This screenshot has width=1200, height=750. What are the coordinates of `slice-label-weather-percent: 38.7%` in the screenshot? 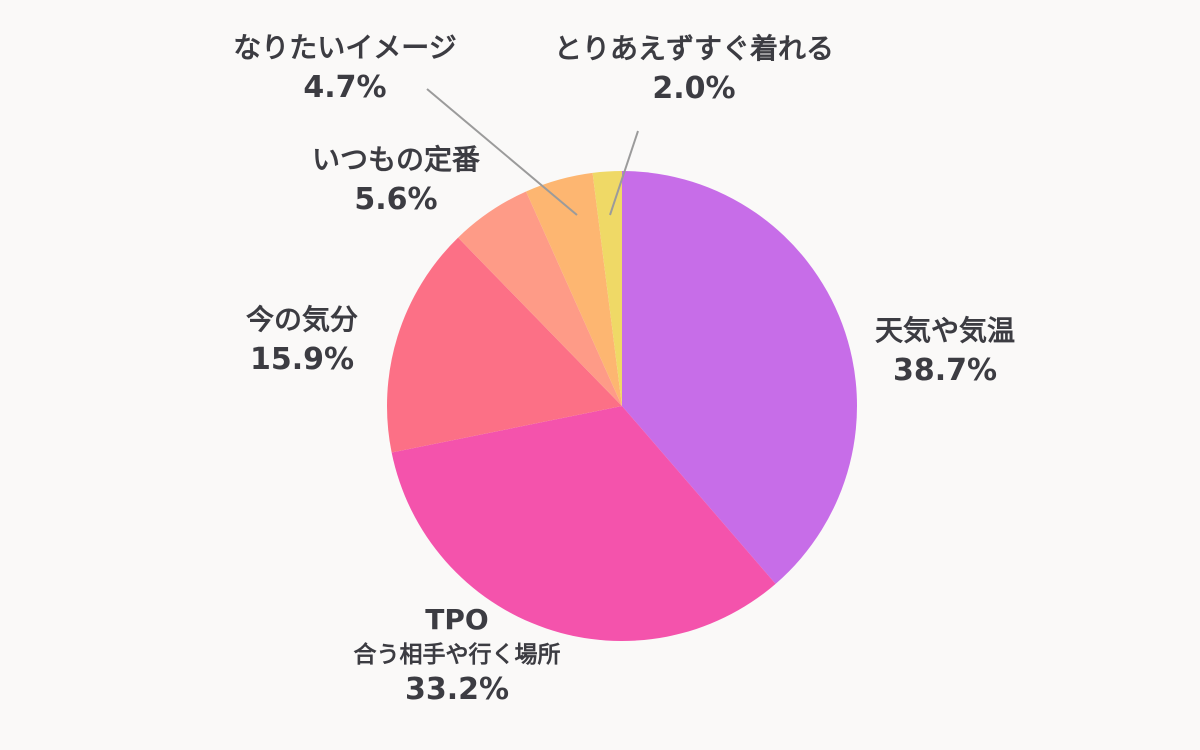 It's located at (945, 370).